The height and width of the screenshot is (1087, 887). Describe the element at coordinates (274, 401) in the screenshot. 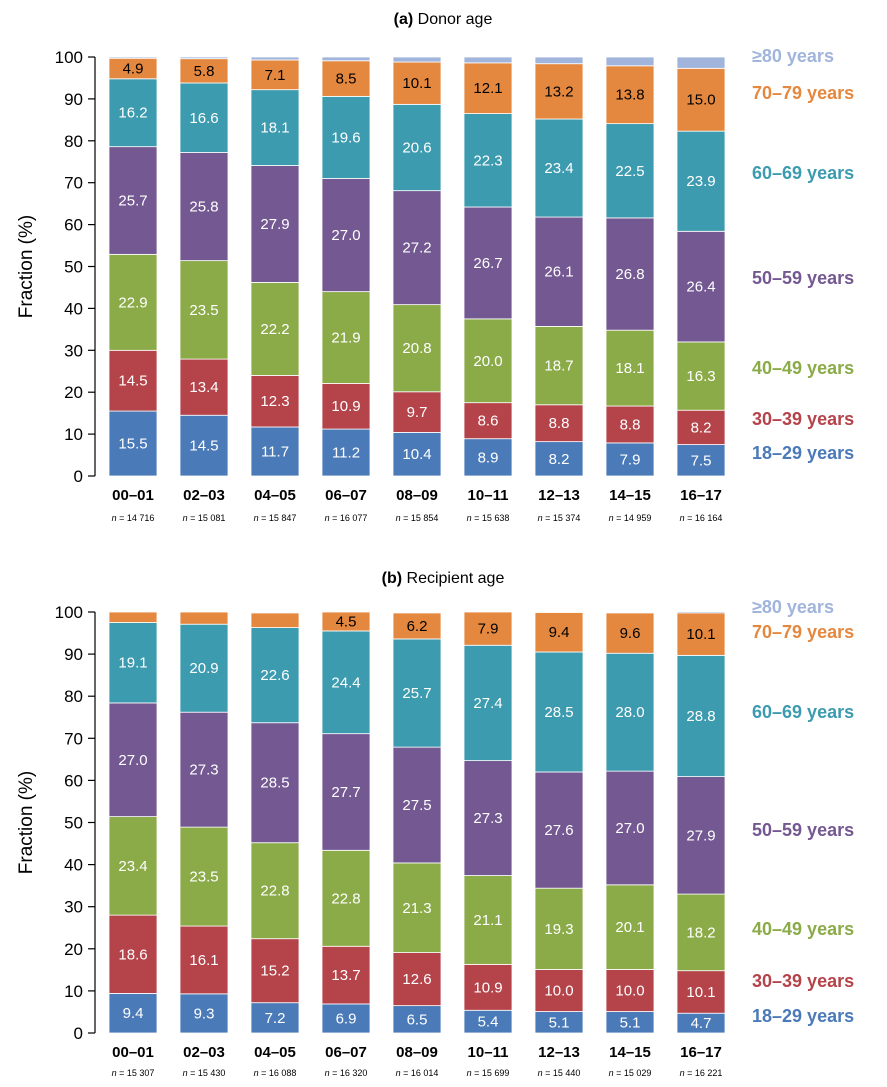

I see `bar-value-label: 12.3` at that location.